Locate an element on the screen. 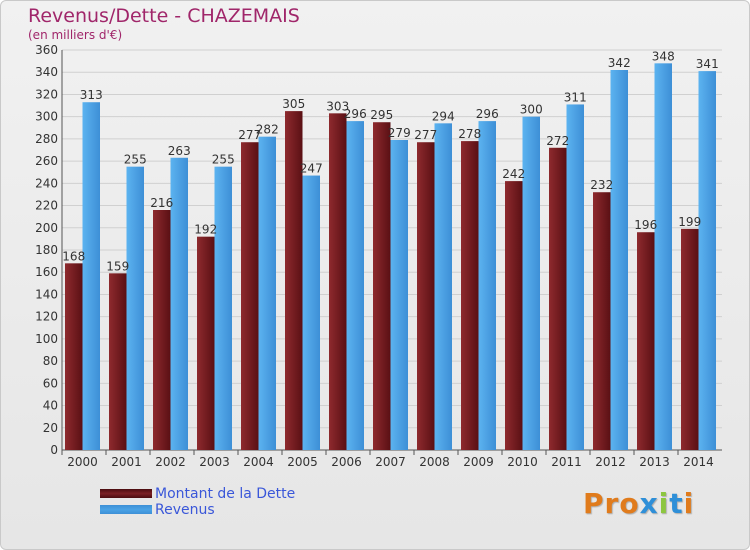 This screenshot has width=750, height=550. x-tick-label: 2009 is located at coordinates (478, 462).